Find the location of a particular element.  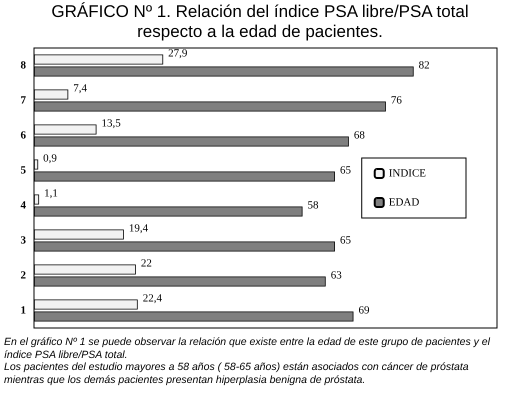

data-label: 82 is located at coordinates (424, 66).